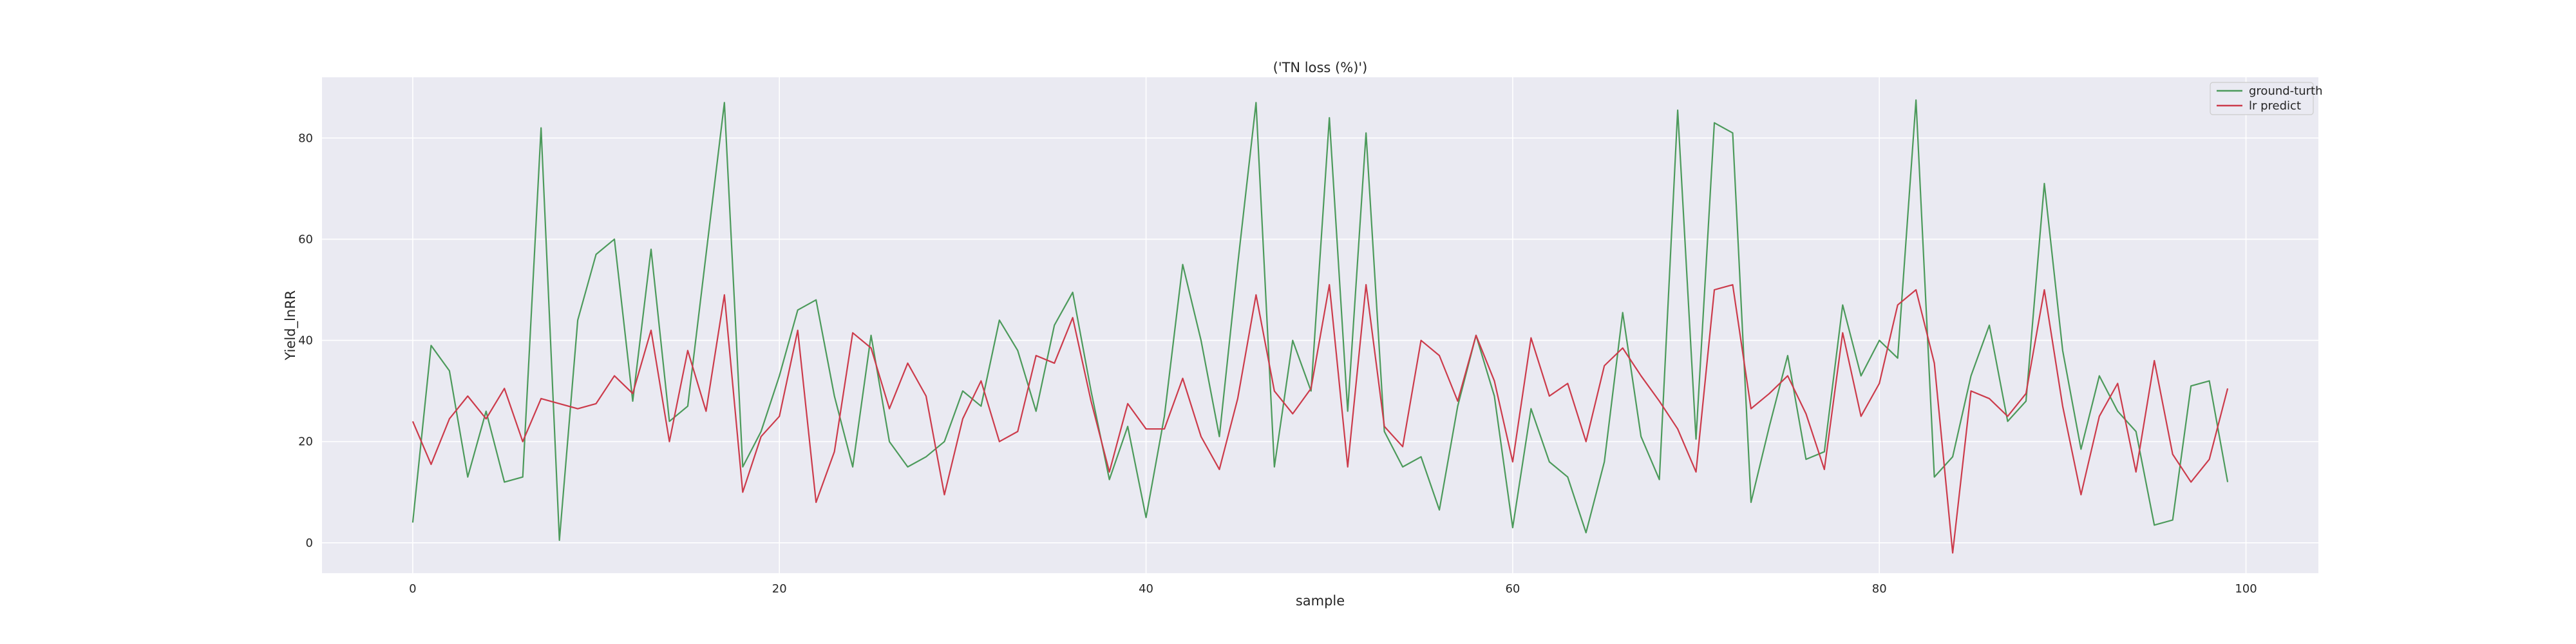 The width and height of the screenshot is (2576, 644). What do you see at coordinates (305, 442) in the screenshot?
I see `y-tick-label: 20` at bounding box center [305, 442].